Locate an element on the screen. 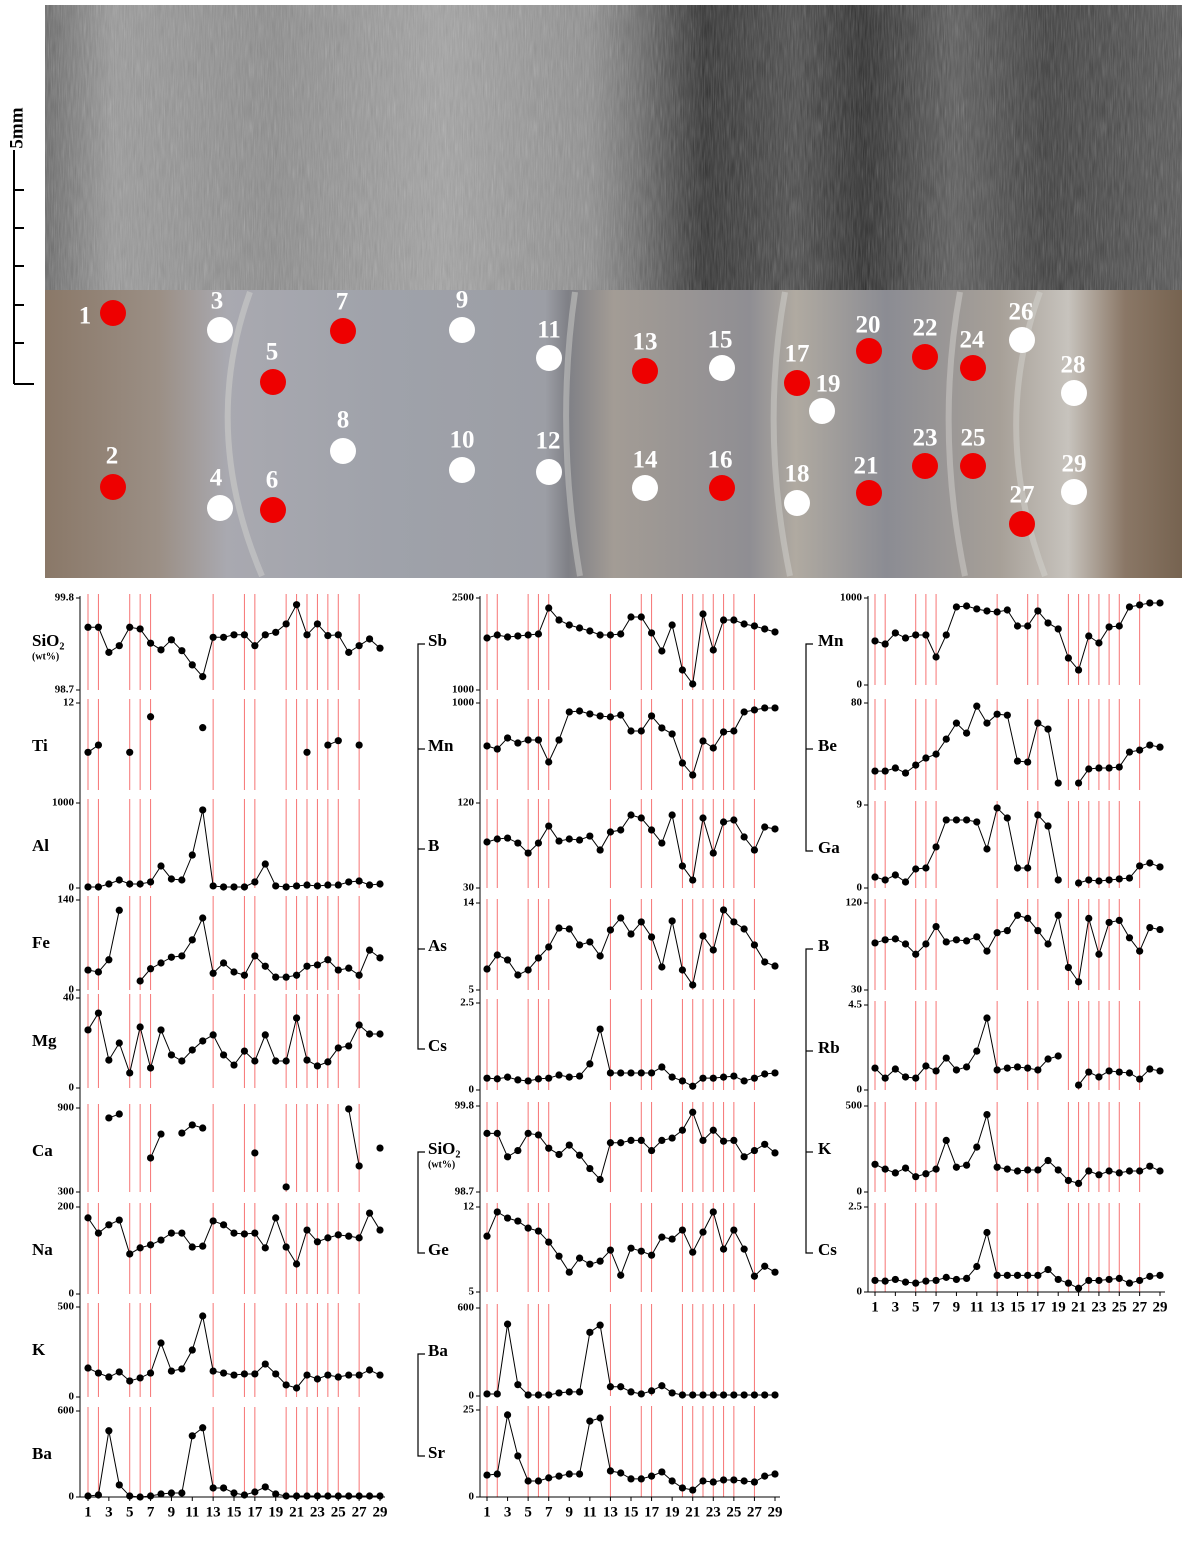 This screenshot has height=1547, width=1182. x-tick-label: 11 is located at coordinates (590, 1512).